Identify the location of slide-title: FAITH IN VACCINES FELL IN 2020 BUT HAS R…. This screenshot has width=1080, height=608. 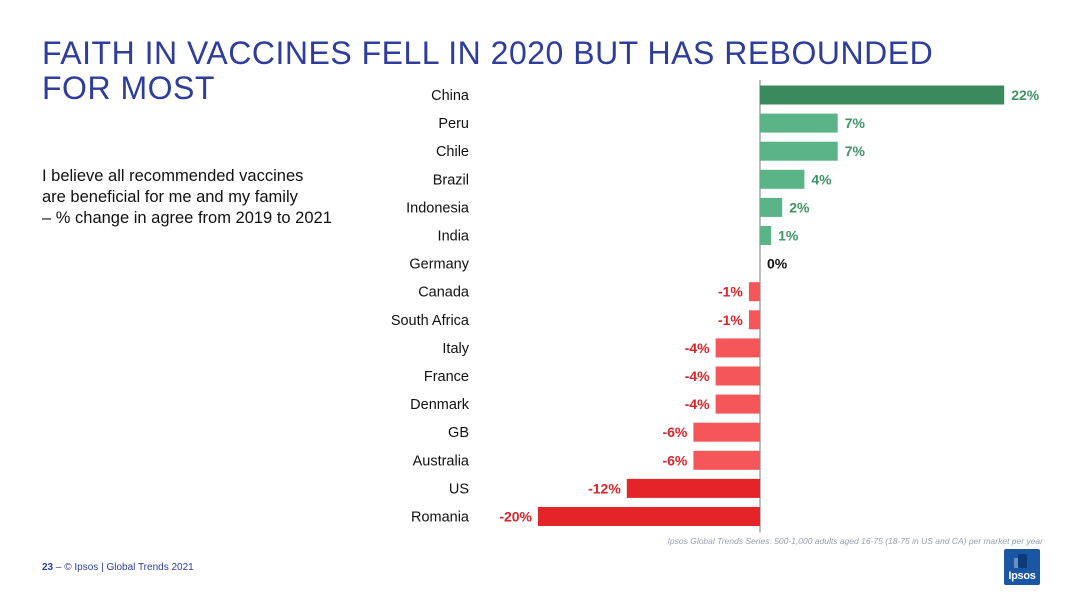
(488, 70).